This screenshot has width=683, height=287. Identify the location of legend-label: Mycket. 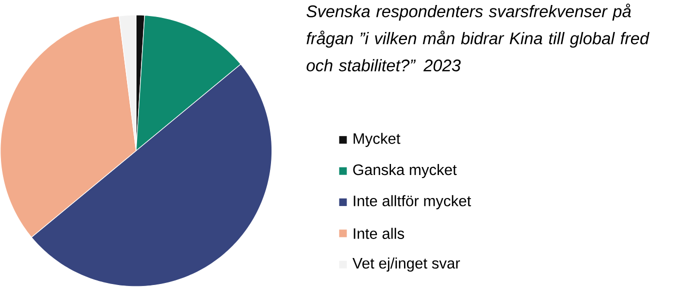
(377, 140).